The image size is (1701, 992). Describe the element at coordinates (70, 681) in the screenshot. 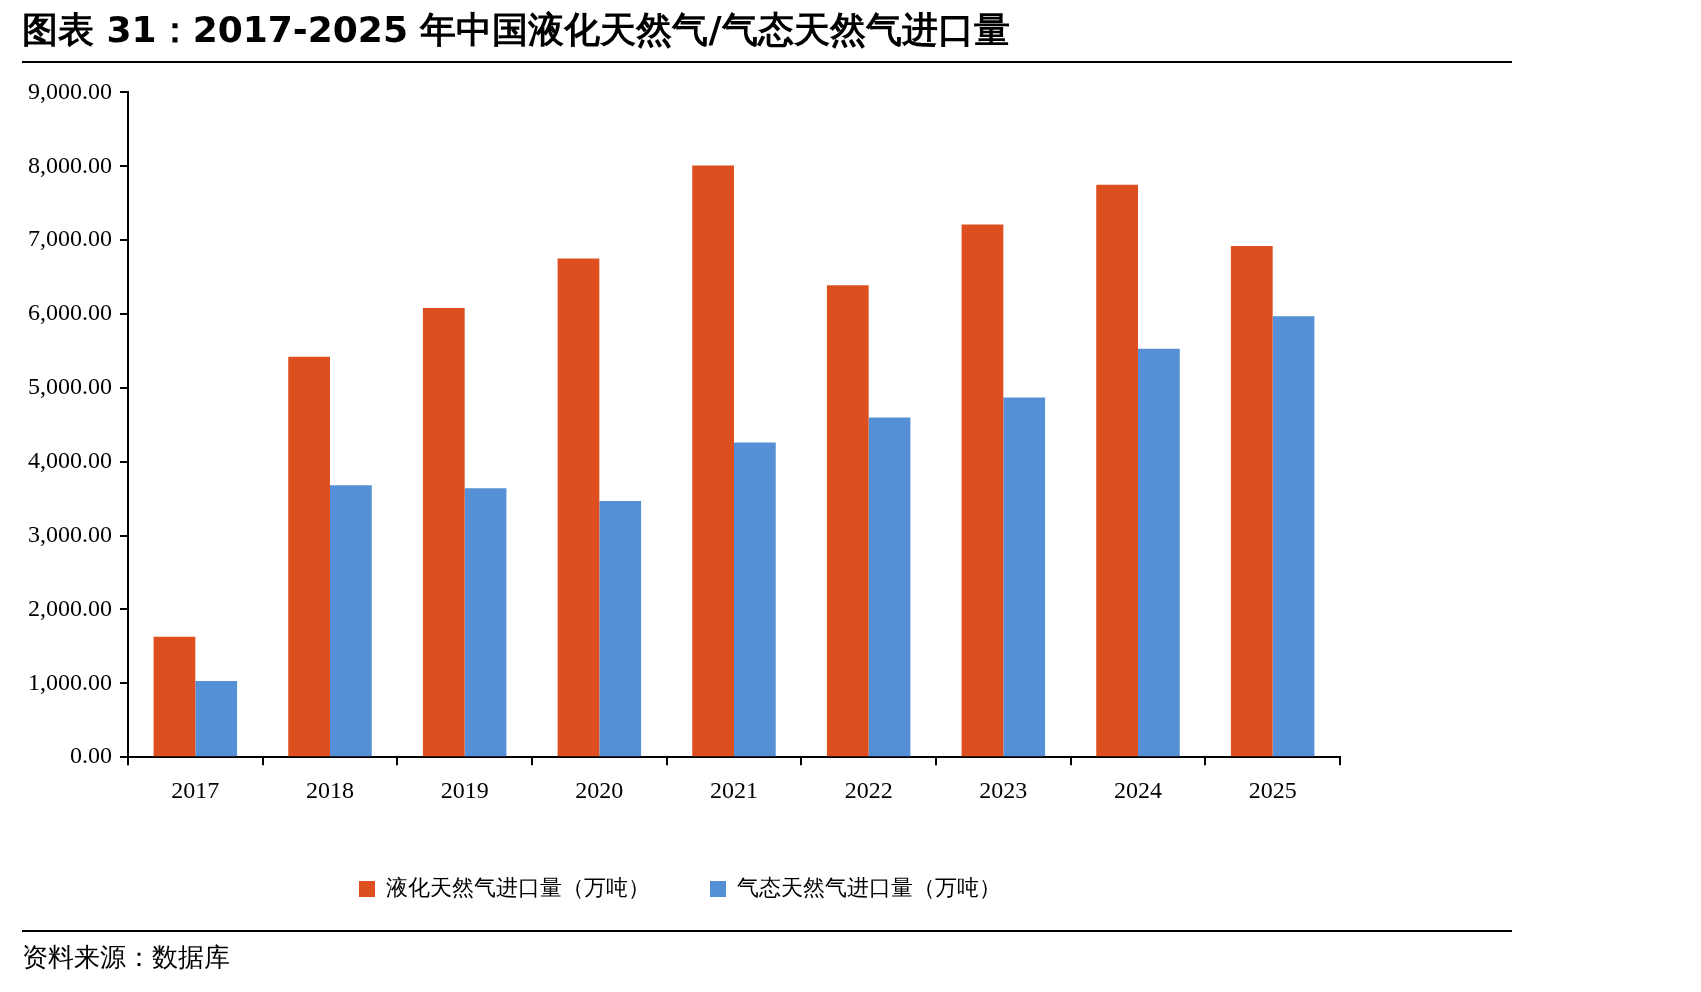

I see `y-tick-label: 1,000.00` at that location.